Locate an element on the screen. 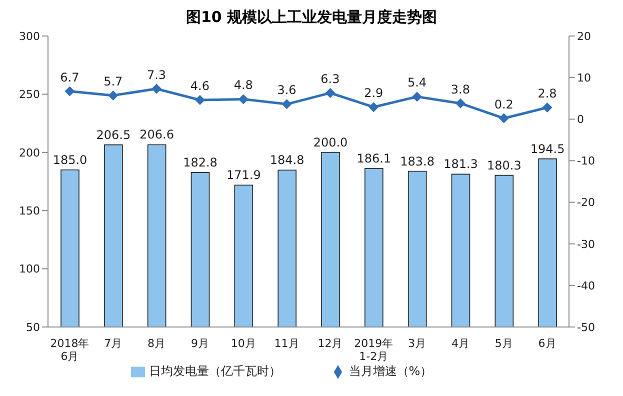  data-label: 0.2 is located at coordinates (504, 104).